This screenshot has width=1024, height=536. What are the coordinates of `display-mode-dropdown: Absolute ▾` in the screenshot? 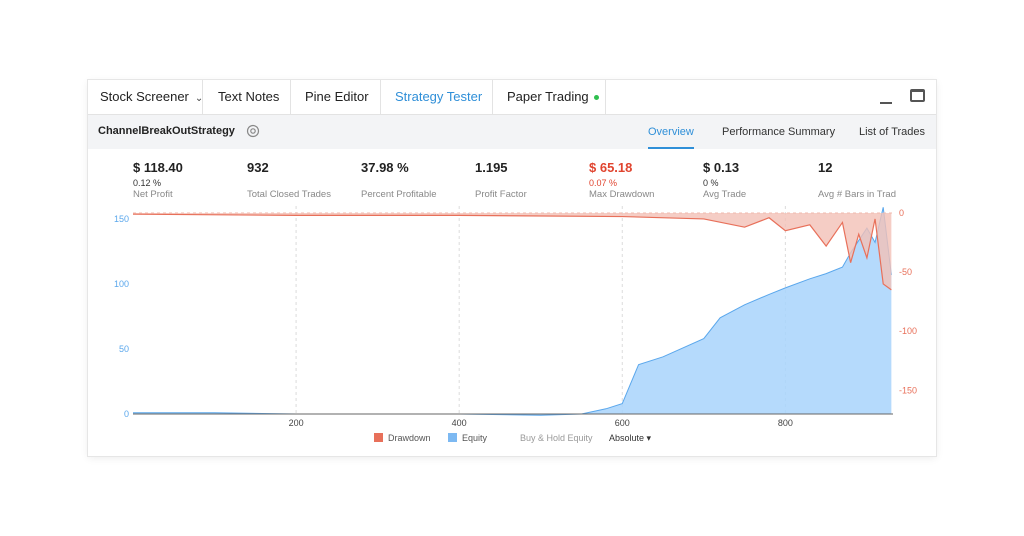 It's located at (630, 438).